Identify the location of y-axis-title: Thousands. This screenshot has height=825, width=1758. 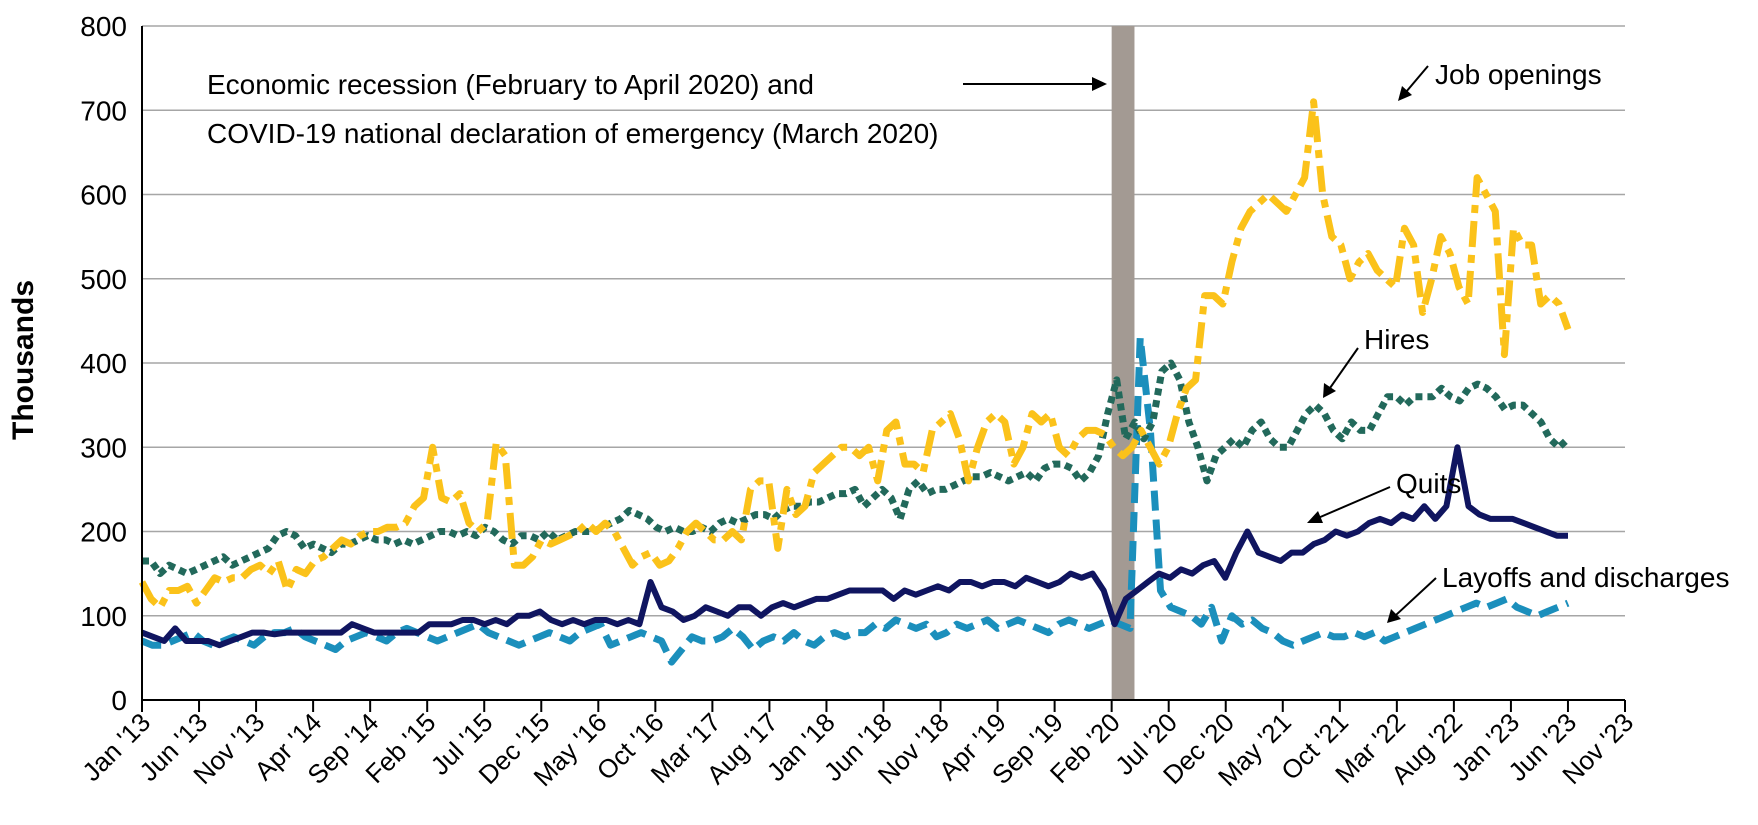
(23, 360).